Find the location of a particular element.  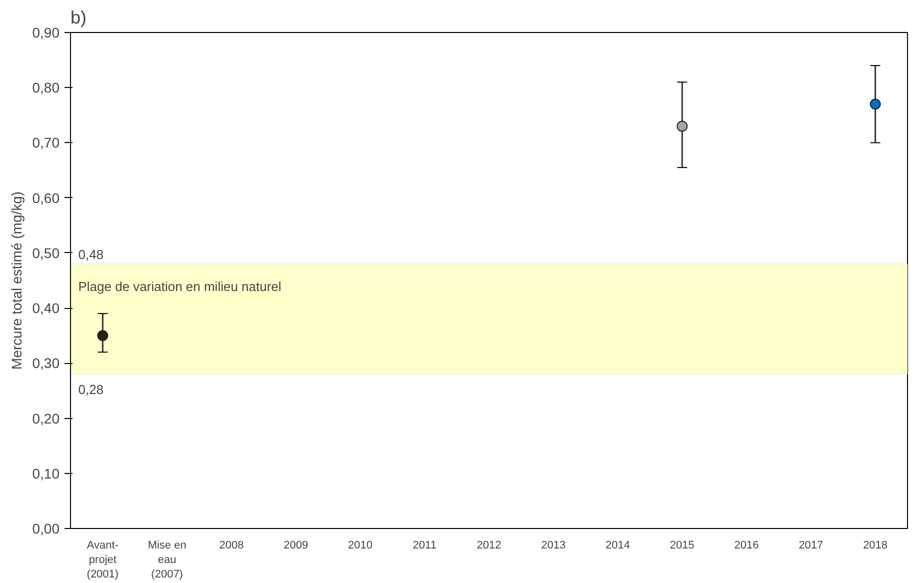

y-axis-title: Mercure total estimé (mg/kg) is located at coordinates (16, 280).